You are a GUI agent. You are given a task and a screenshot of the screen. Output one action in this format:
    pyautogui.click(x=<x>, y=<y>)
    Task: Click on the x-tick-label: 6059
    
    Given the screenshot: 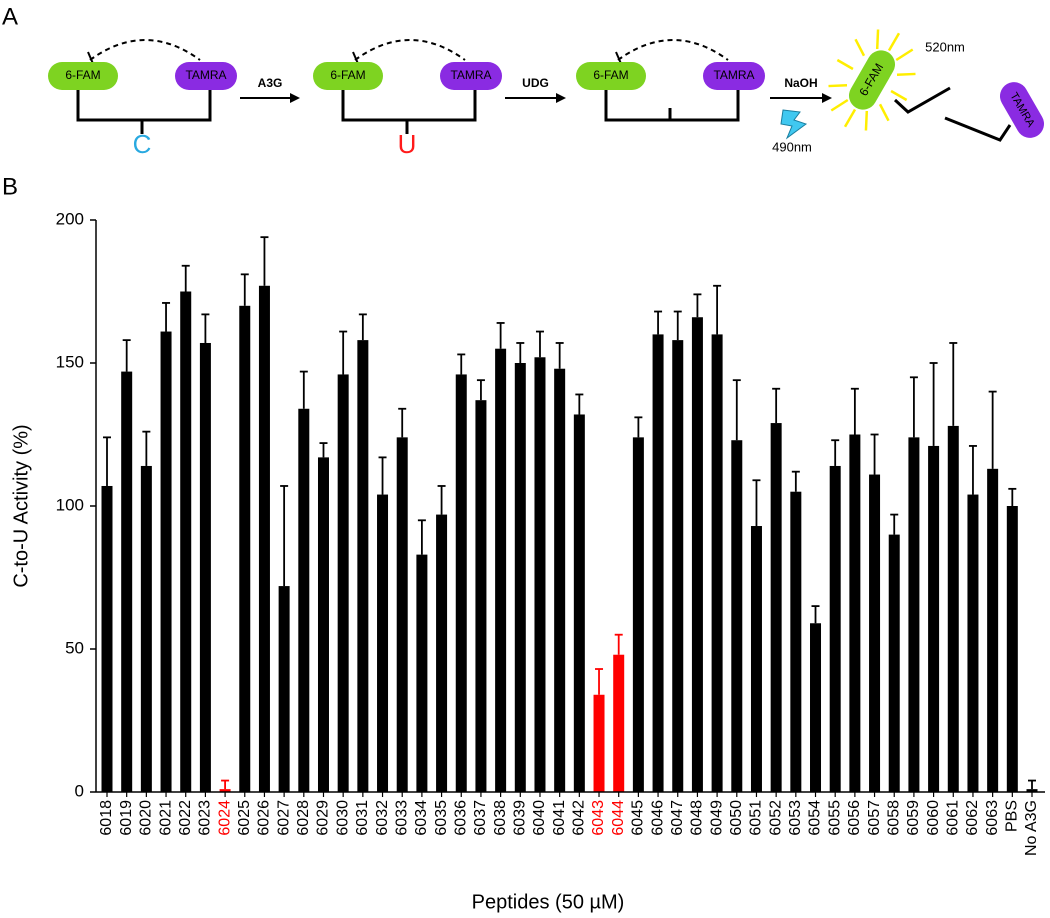 What is the action you would take?
    pyautogui.click(x=913, y=818)
    